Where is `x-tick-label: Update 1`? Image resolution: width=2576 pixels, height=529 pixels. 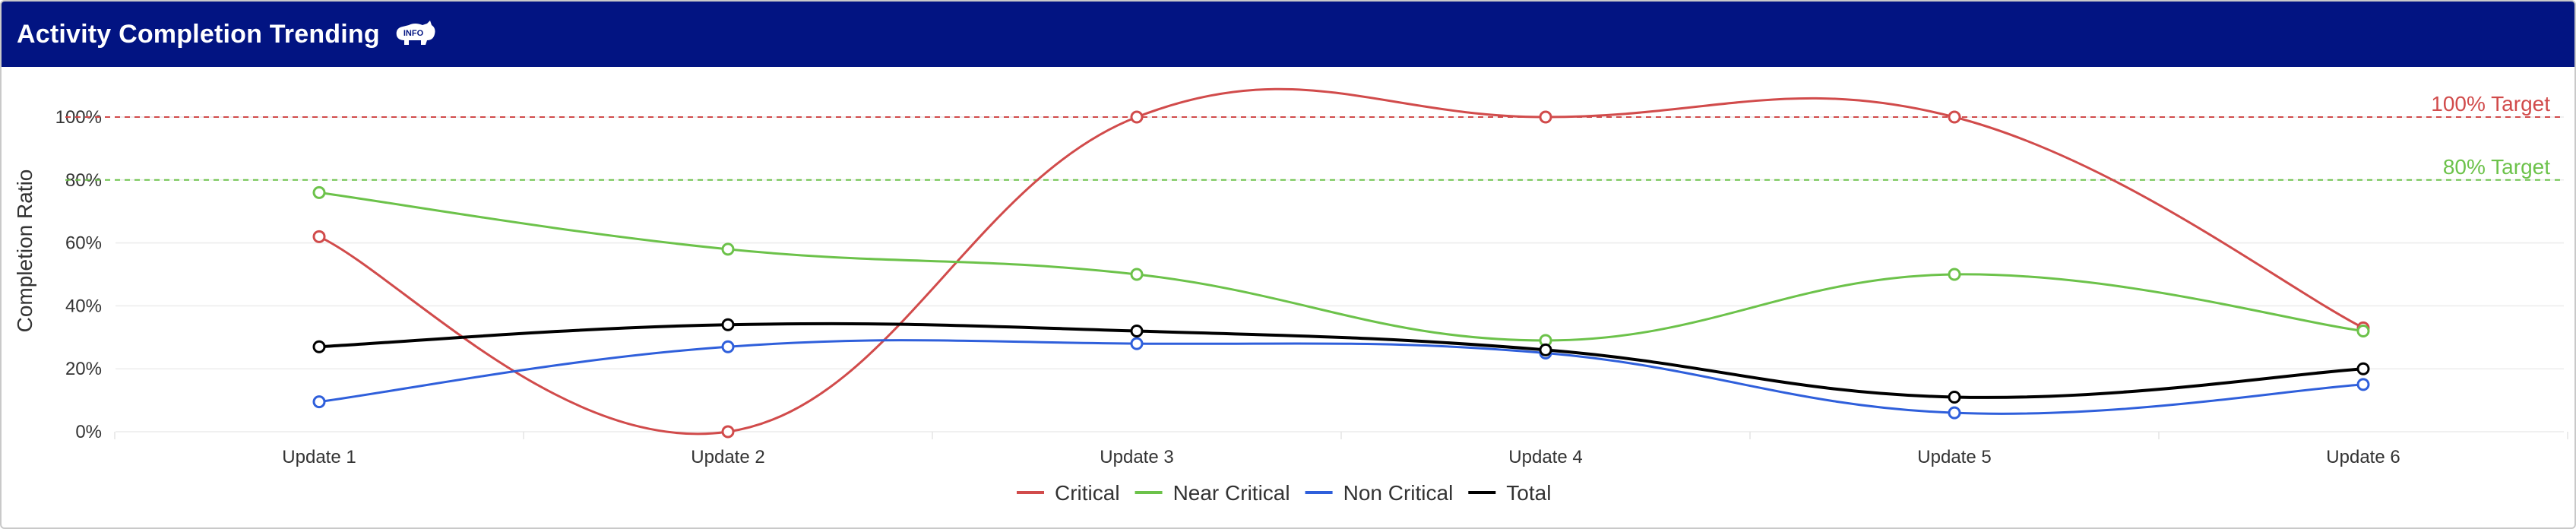 x-tick-label: Update 1 is located at coordinates (319, 457).